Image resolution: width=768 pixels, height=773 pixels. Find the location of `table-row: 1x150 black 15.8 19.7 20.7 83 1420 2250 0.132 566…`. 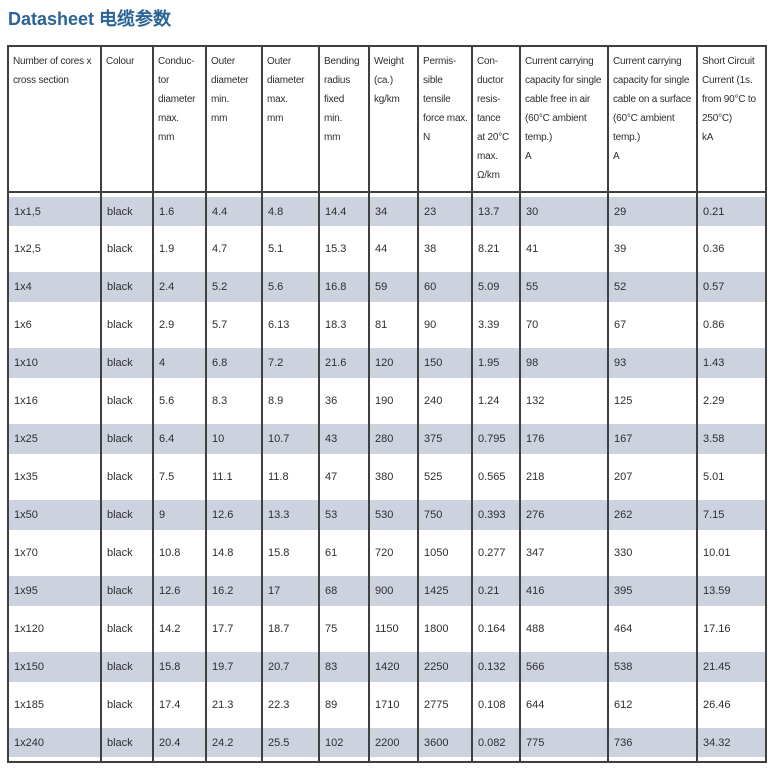

table-row: 1x150 black 15.8 19.7 20.7 83 1420 2250 0.132 566… is located at coordinates (387, 667).